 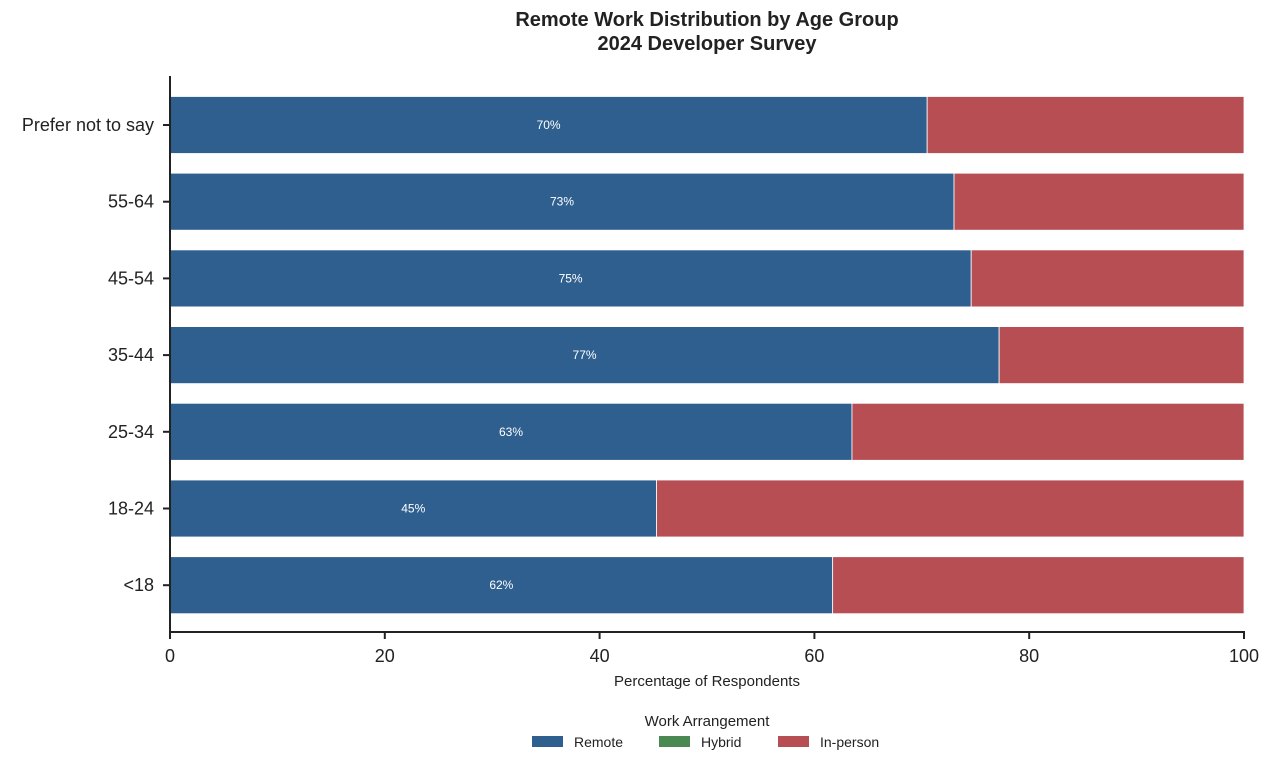 I want to click on legend-title: Work Arrangement, so click(x=708, y=721).